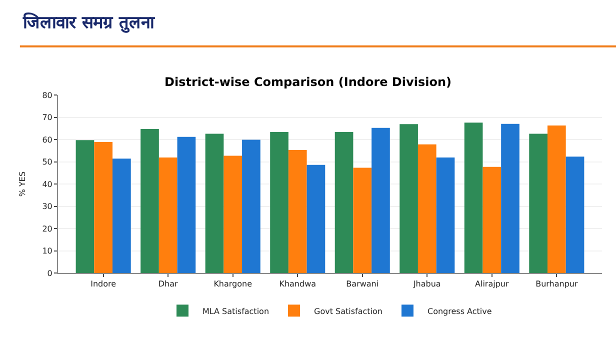 This screenshot has width=616, height=337. I want to click on x-tick-label: Barwani, so click(362, 284).